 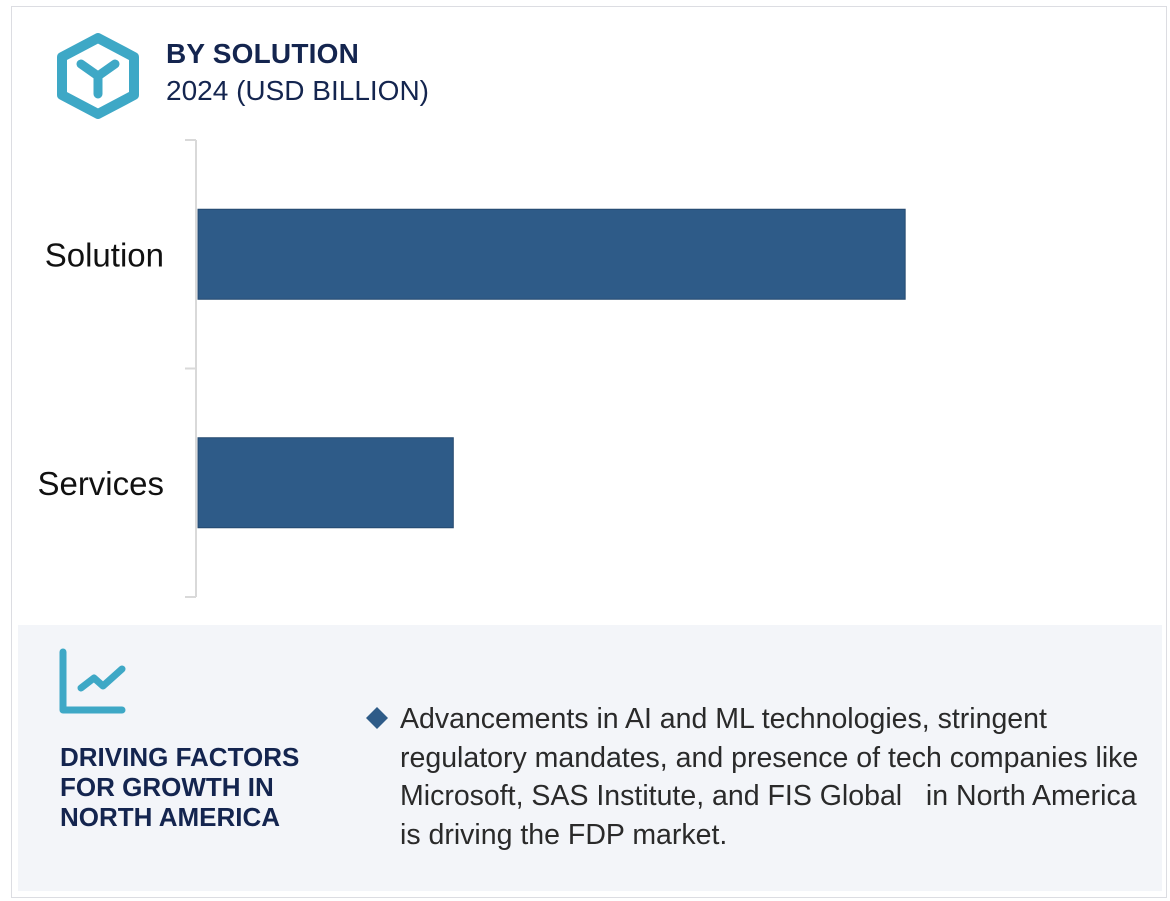 What do you see at coordinates (551, 254) in the screenshot?
I see `bar-solution` at bounding box center [551, 254].